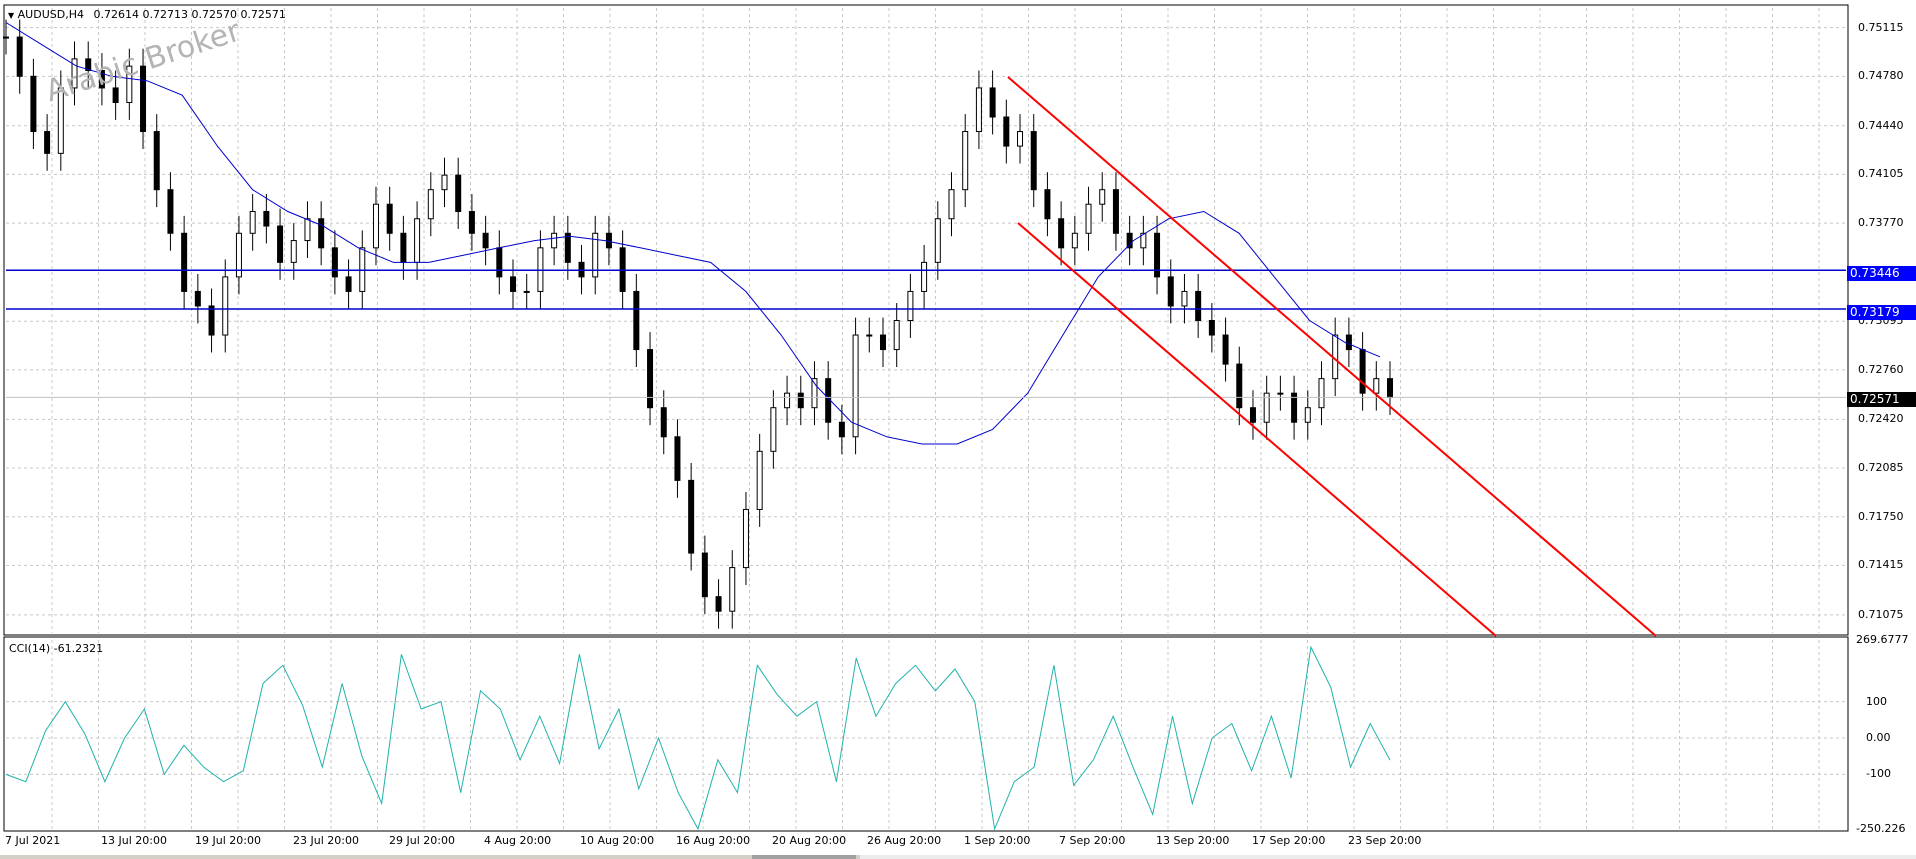  I want to click on horizontal-levels, so click(926, 333).